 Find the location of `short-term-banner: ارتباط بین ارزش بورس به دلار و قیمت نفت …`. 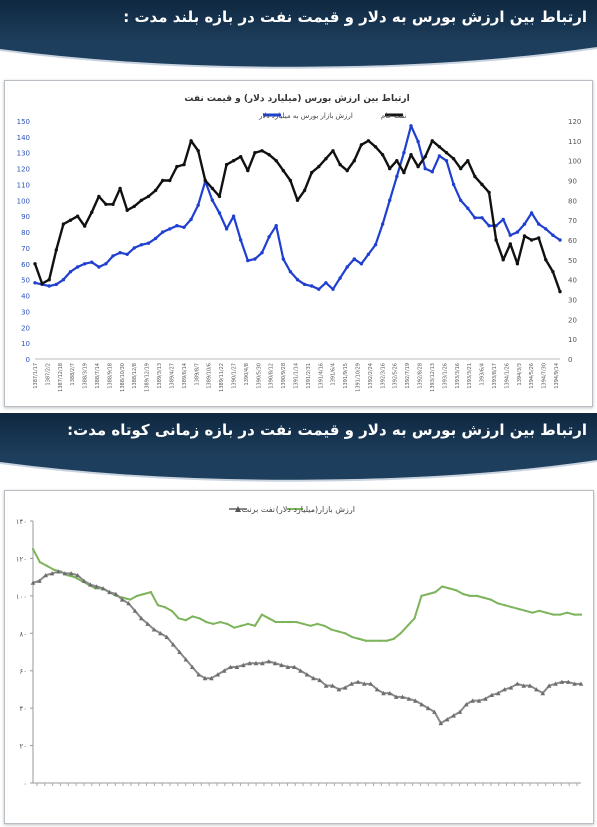

short-term-banner: ارتباط بین ارزش بورس به دلار و قیمت نفت … is located at coordinates (298, 434).